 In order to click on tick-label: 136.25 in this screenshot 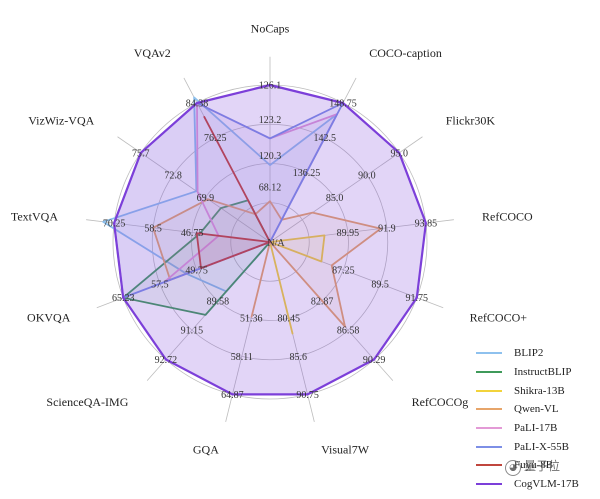, I will do `click(307, 173)`.